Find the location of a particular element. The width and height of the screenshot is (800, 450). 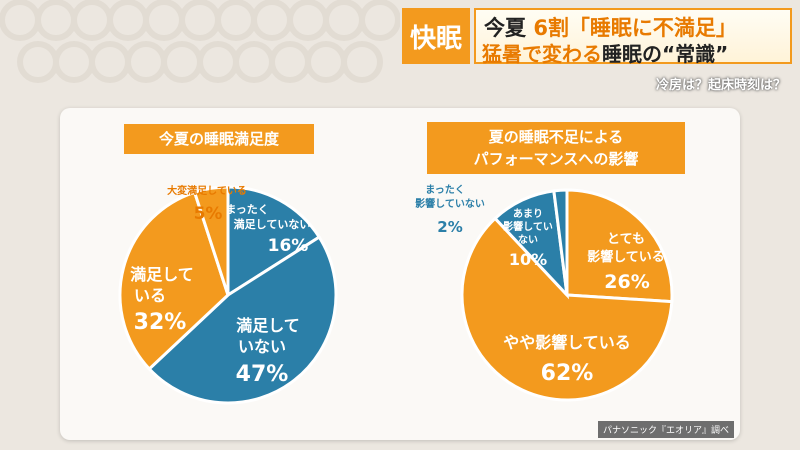

pie-chart-performance is located at coordinates (567, 295).